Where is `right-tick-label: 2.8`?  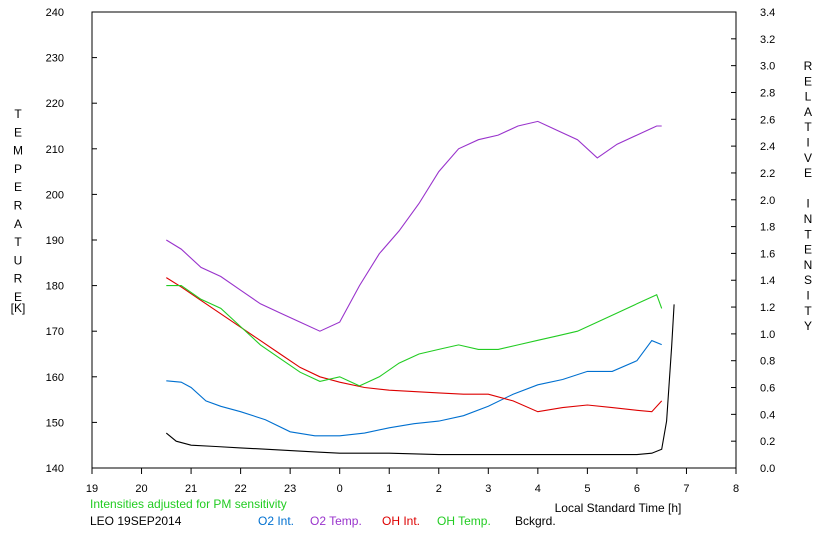 right-tick-label: 2.8 is located at coordinates (767, 93).